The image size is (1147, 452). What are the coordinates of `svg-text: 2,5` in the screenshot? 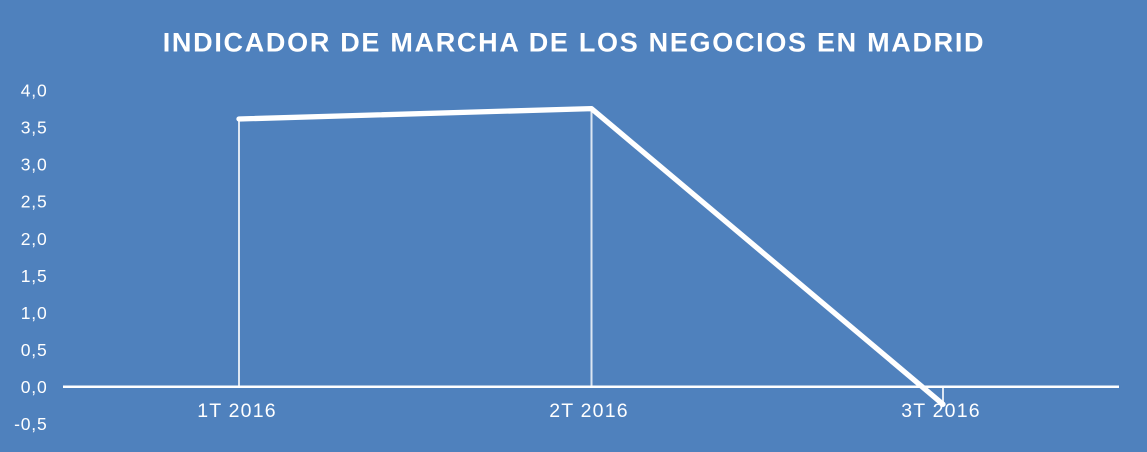 It's located at (34, 202).